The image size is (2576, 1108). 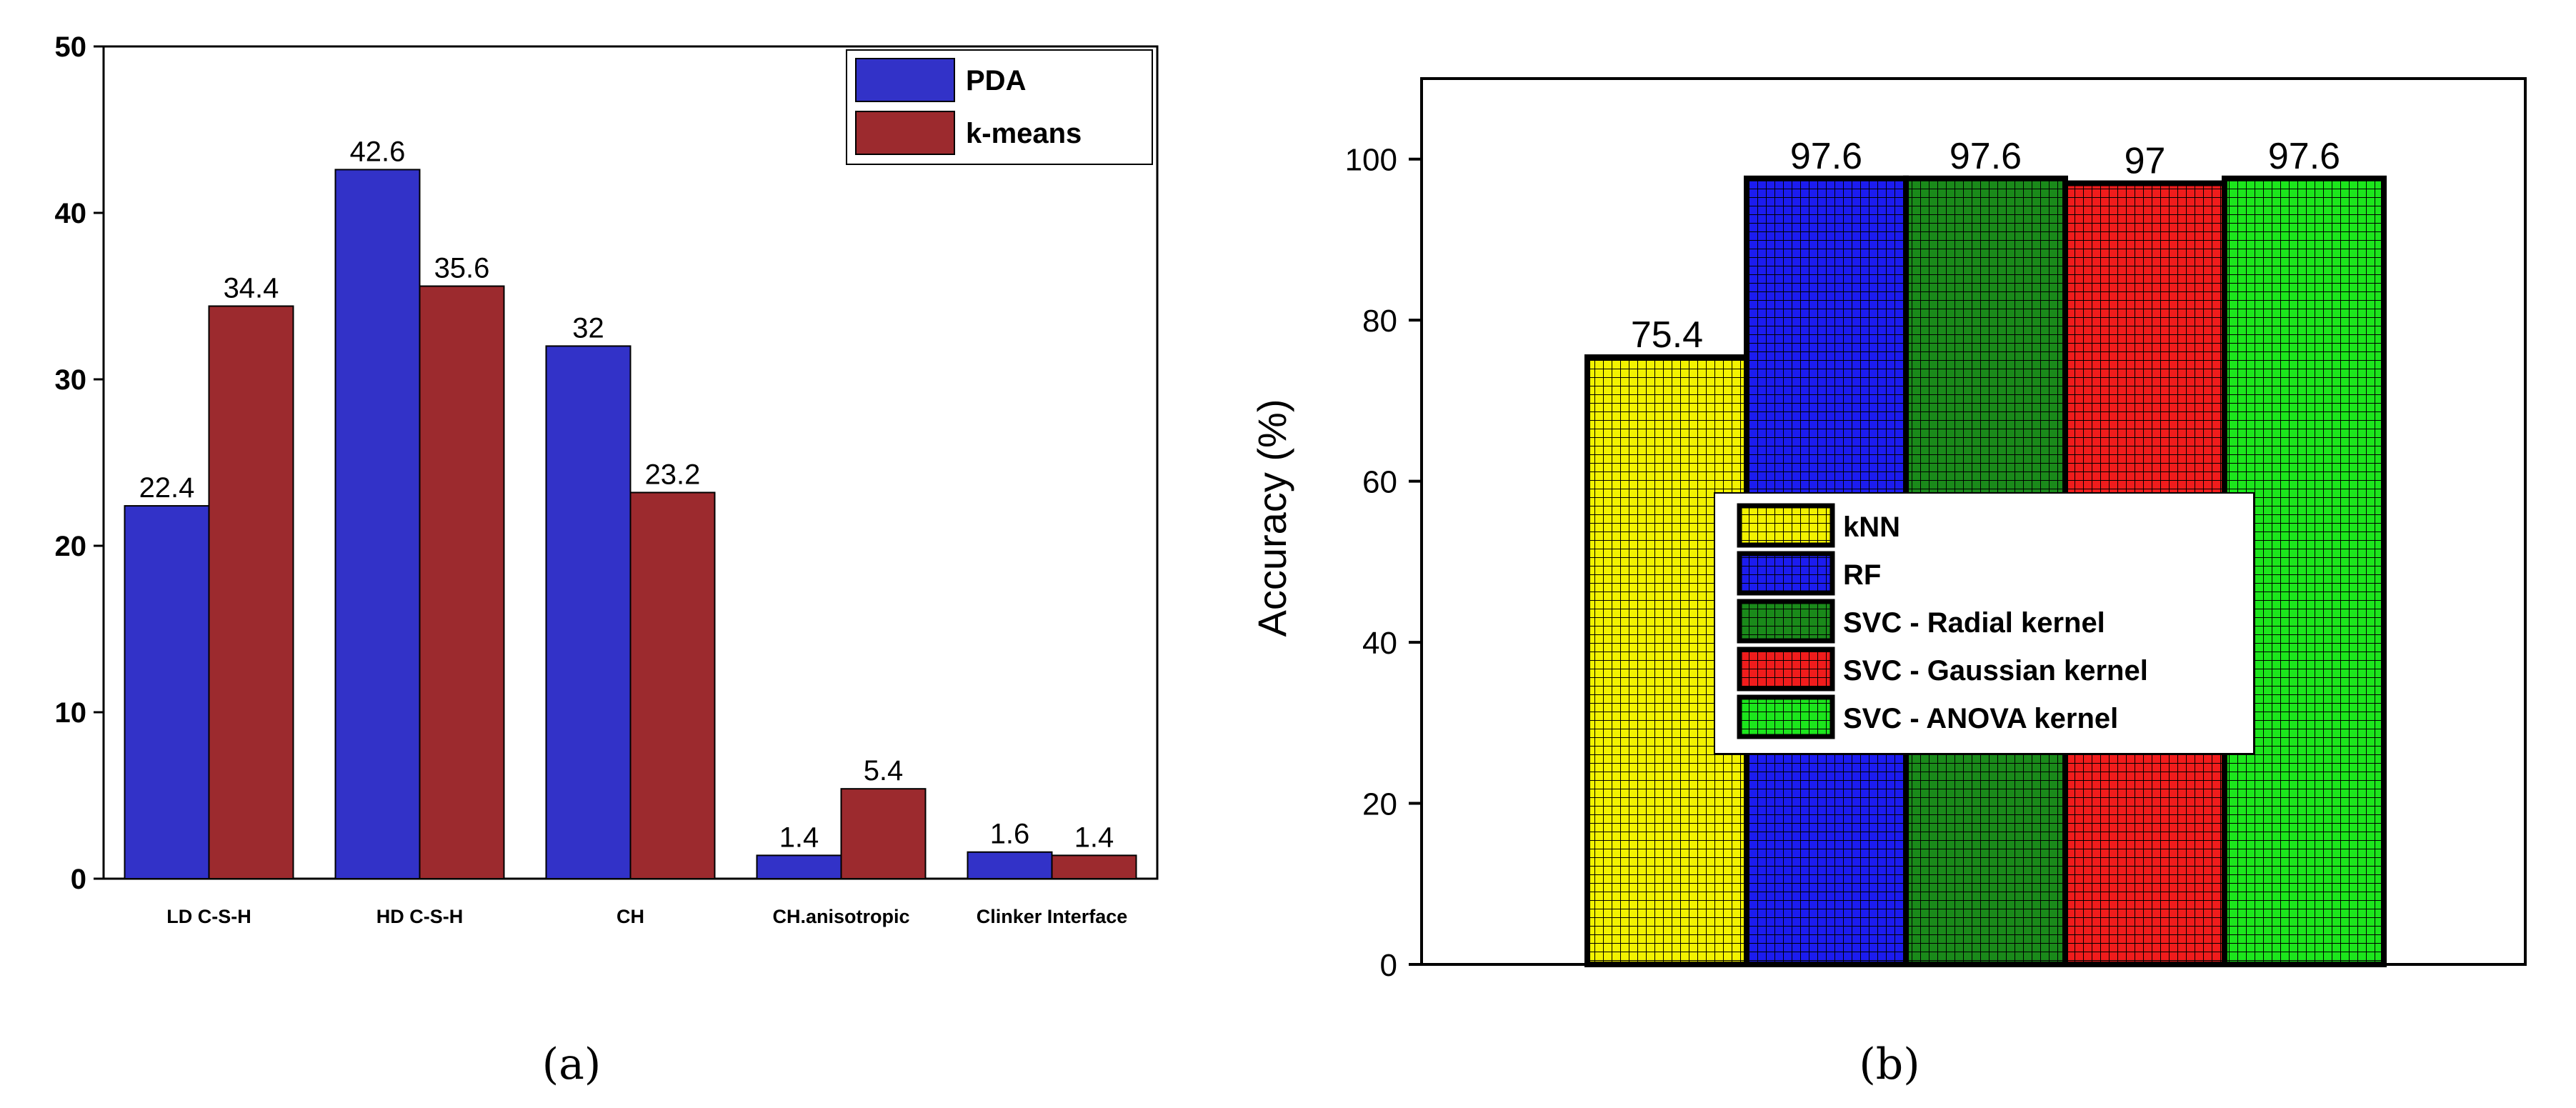 What do you see at coordinates (1271, 518) in the screenshot?
I see `chart-b-y-axis-label: Accuracy (%)` at bounding box center [1271, 518].